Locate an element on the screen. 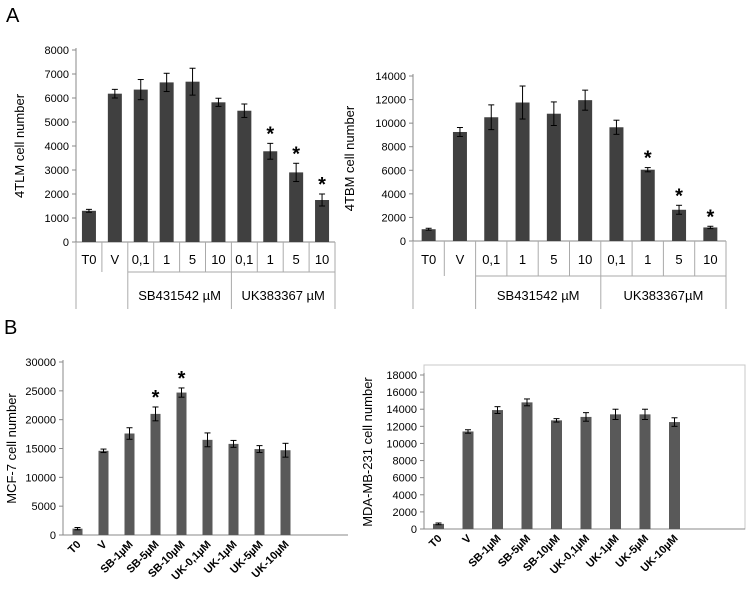  y-tick-label: 12000 is located at coordinates (401, 427).